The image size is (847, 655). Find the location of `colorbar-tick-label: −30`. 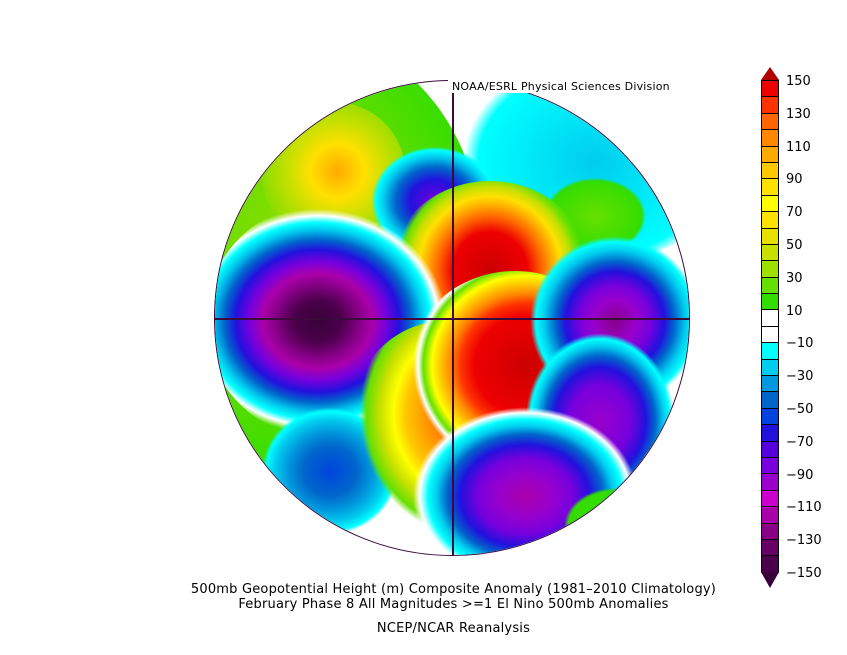

colorbar-tick-label: −30 is located at coordinates (800, 377).